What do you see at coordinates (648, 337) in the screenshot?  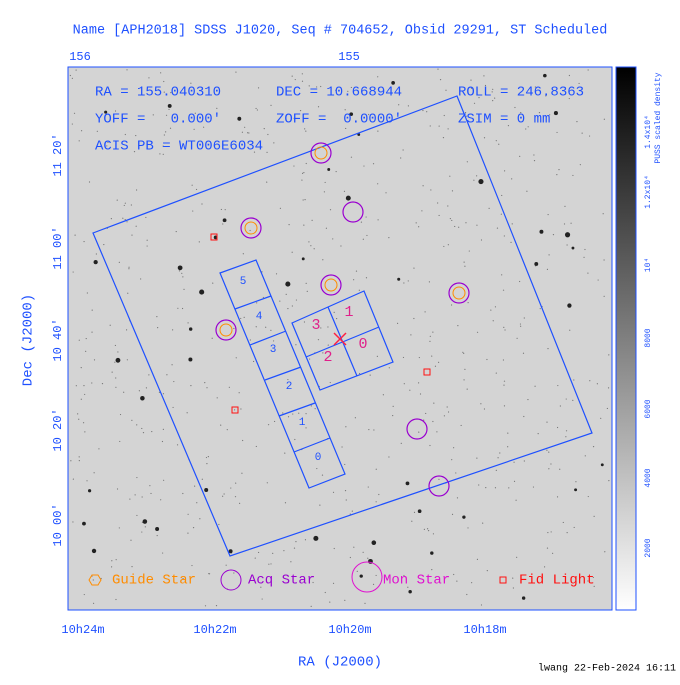 I see `colorbar-tick-label: 8000` at bounding box center [648, 337].